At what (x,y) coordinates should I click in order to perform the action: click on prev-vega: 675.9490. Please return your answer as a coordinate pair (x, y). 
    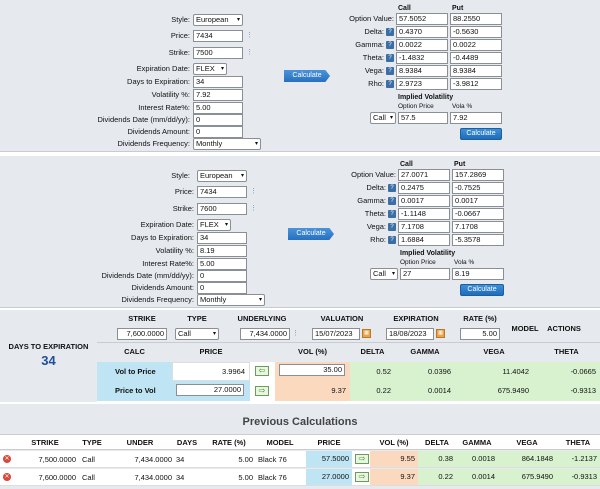
    Looking at the image, I should click on (527, 477).